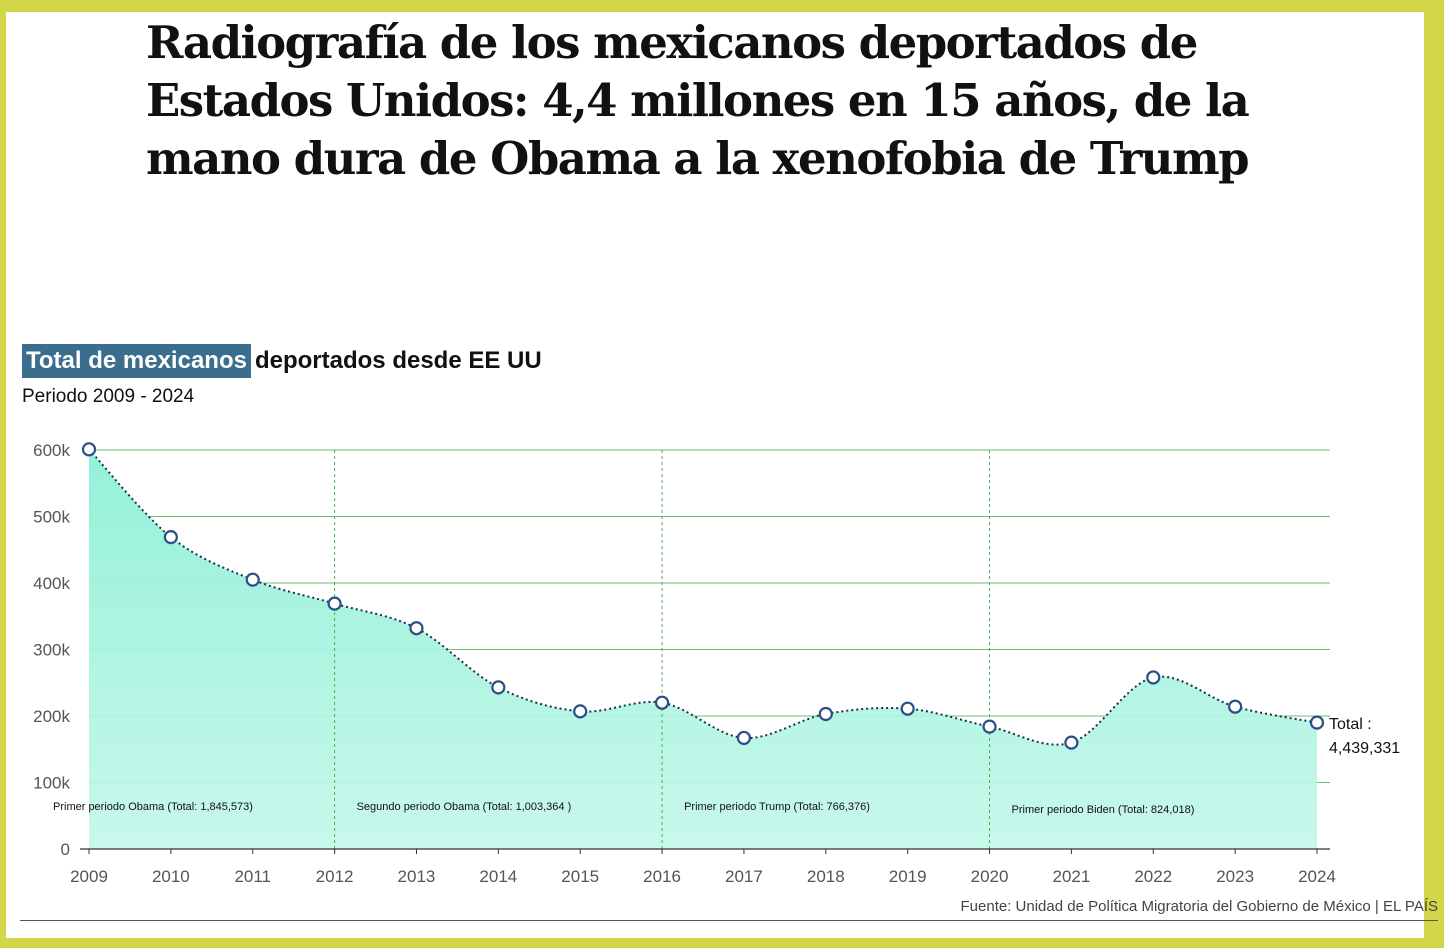 The image size is (1444, 948). Describe the element at coordinates (108, 396) in the screenshot. I see `chart-subtitle: Periodo 2009 - 2024` at that location.